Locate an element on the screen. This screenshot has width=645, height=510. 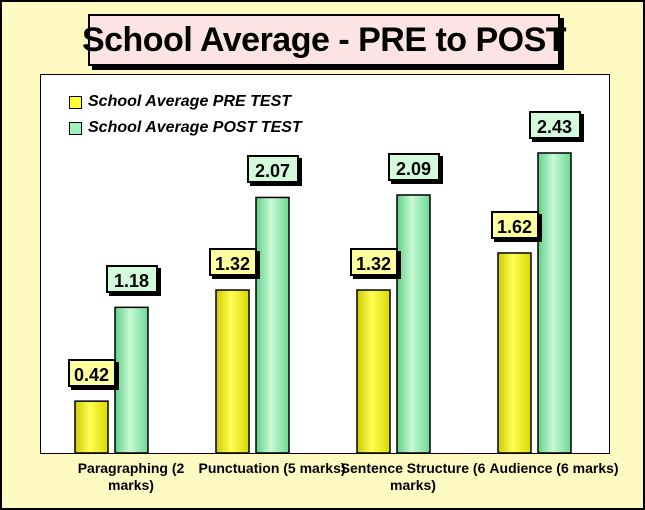
value-label-post-0: 1.18 is located at coordinates (131, 279).